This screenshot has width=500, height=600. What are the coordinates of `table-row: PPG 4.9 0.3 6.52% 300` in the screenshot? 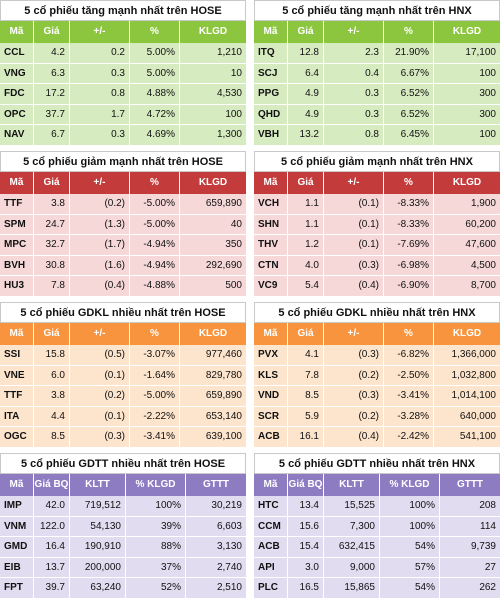 It's located at (377, 94).